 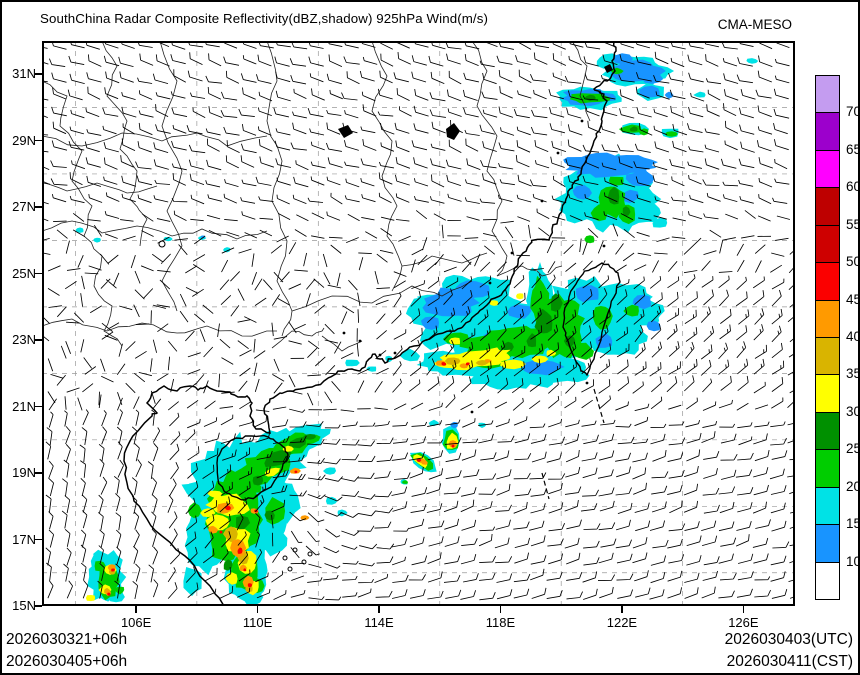 What do you see at coordinates (24, 406) in the screenshot?
I see `lat-tick-label: 21N` at bounding box center [24, 406].